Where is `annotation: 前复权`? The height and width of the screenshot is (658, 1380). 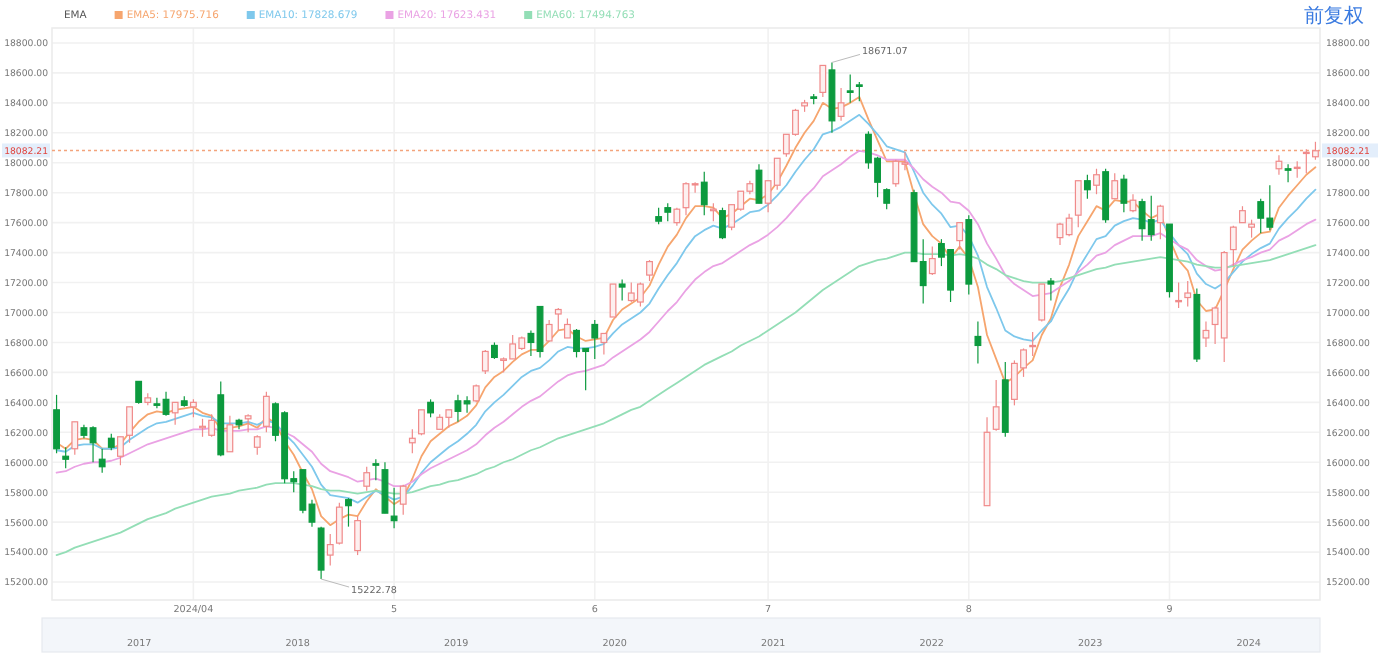 annotation: 前复权 is located at coordinates (1334, 16).